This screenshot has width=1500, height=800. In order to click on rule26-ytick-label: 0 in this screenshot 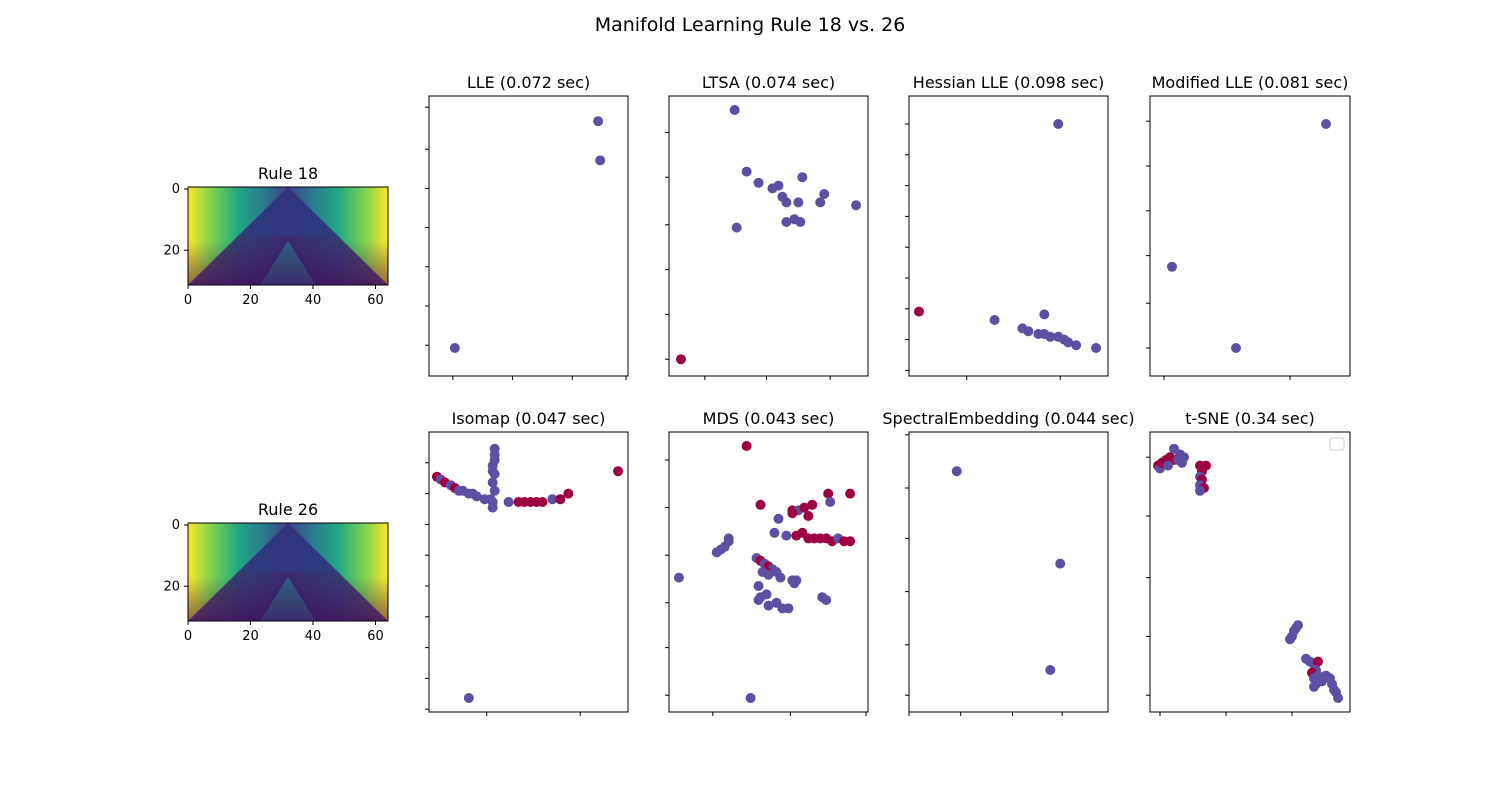, I will do `click(176, 525)`.